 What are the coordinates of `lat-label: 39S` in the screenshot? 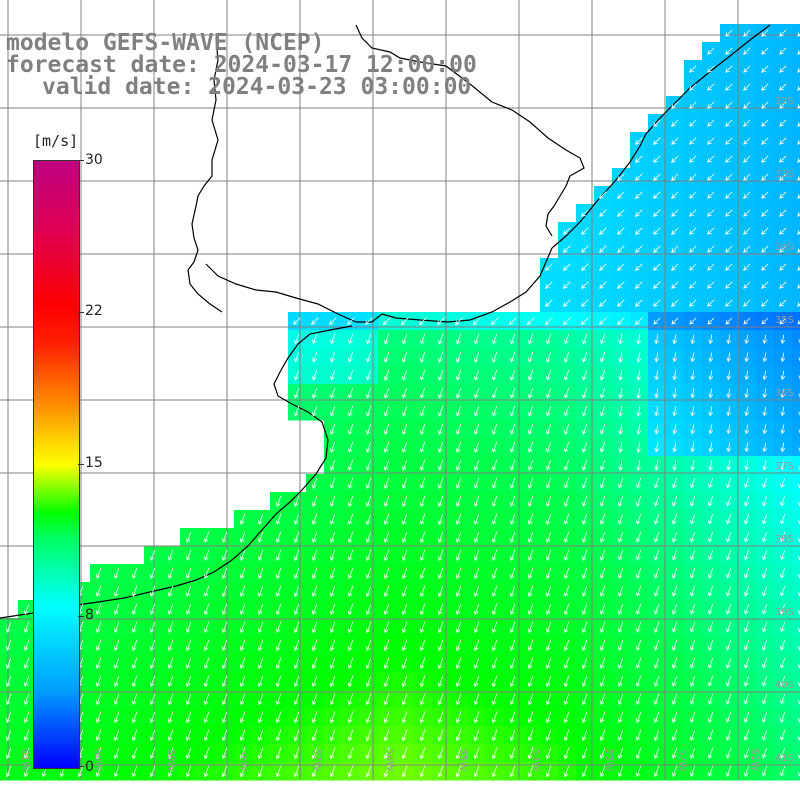 It's located at (784, 612).